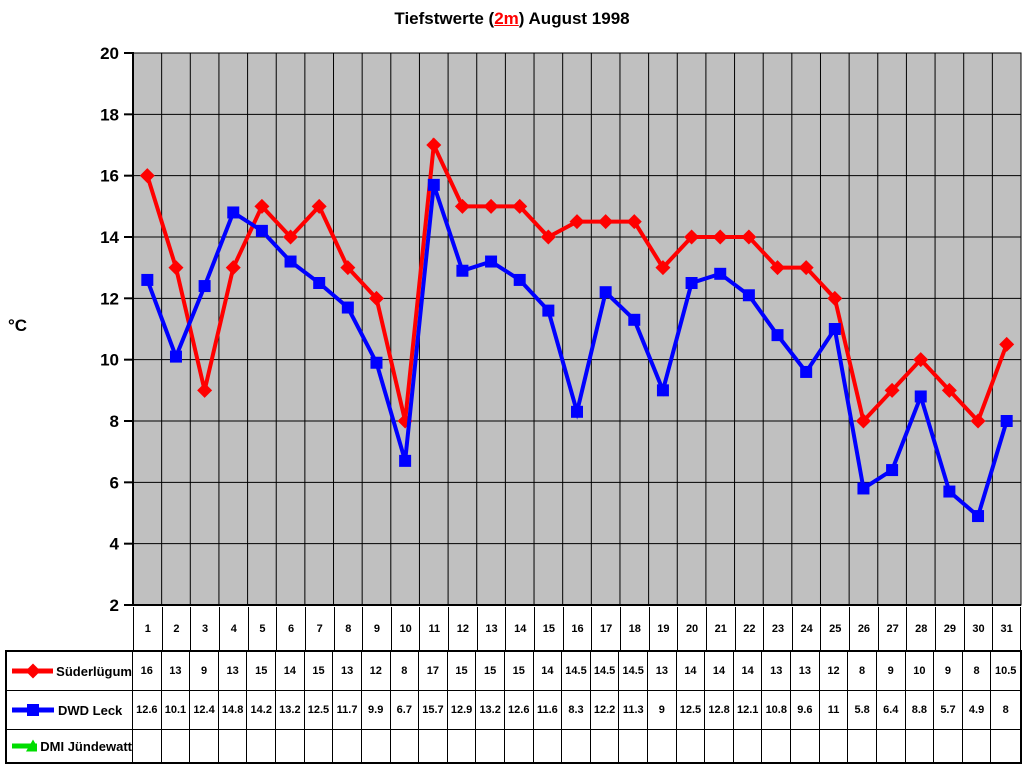 The height and width of the screenshot is (768, 1024). I want to click on table-value-cell: 10.1, so click(176, 710).